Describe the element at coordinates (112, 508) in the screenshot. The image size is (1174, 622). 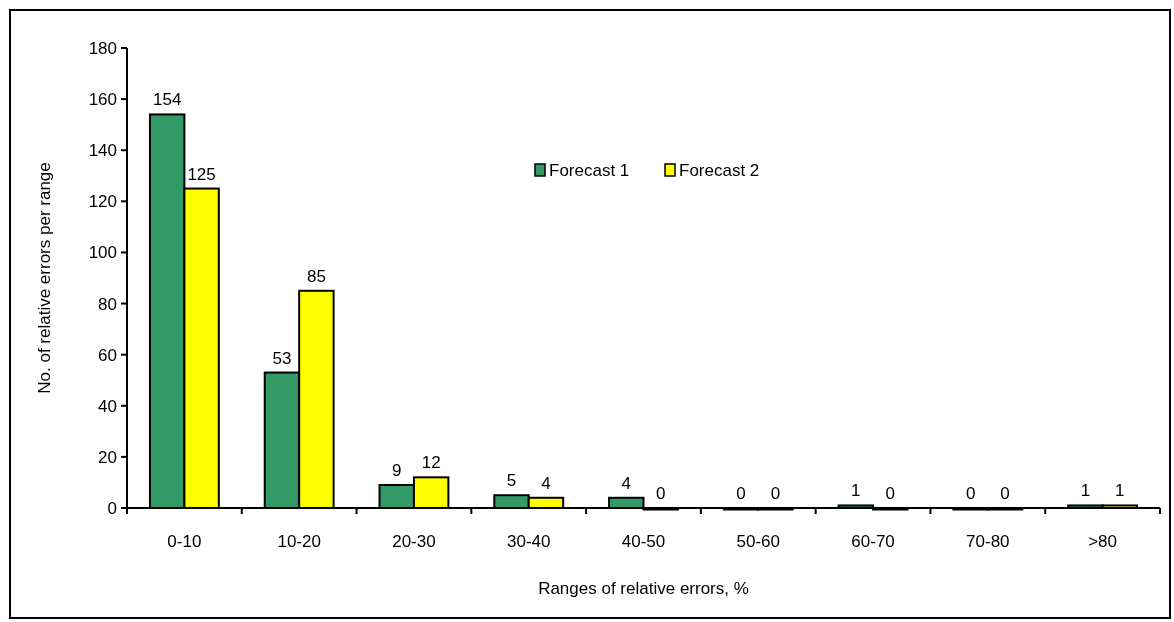
I see `y-tick-label: 0` at that location.